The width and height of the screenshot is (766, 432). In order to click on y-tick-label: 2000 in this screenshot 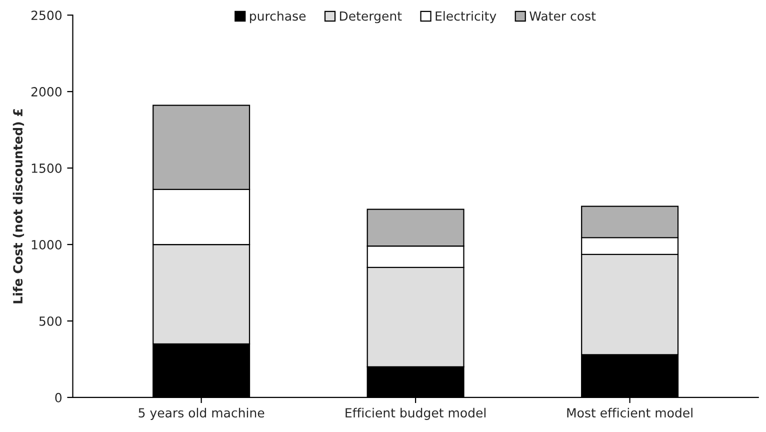, I will do `click(46, 92)`.